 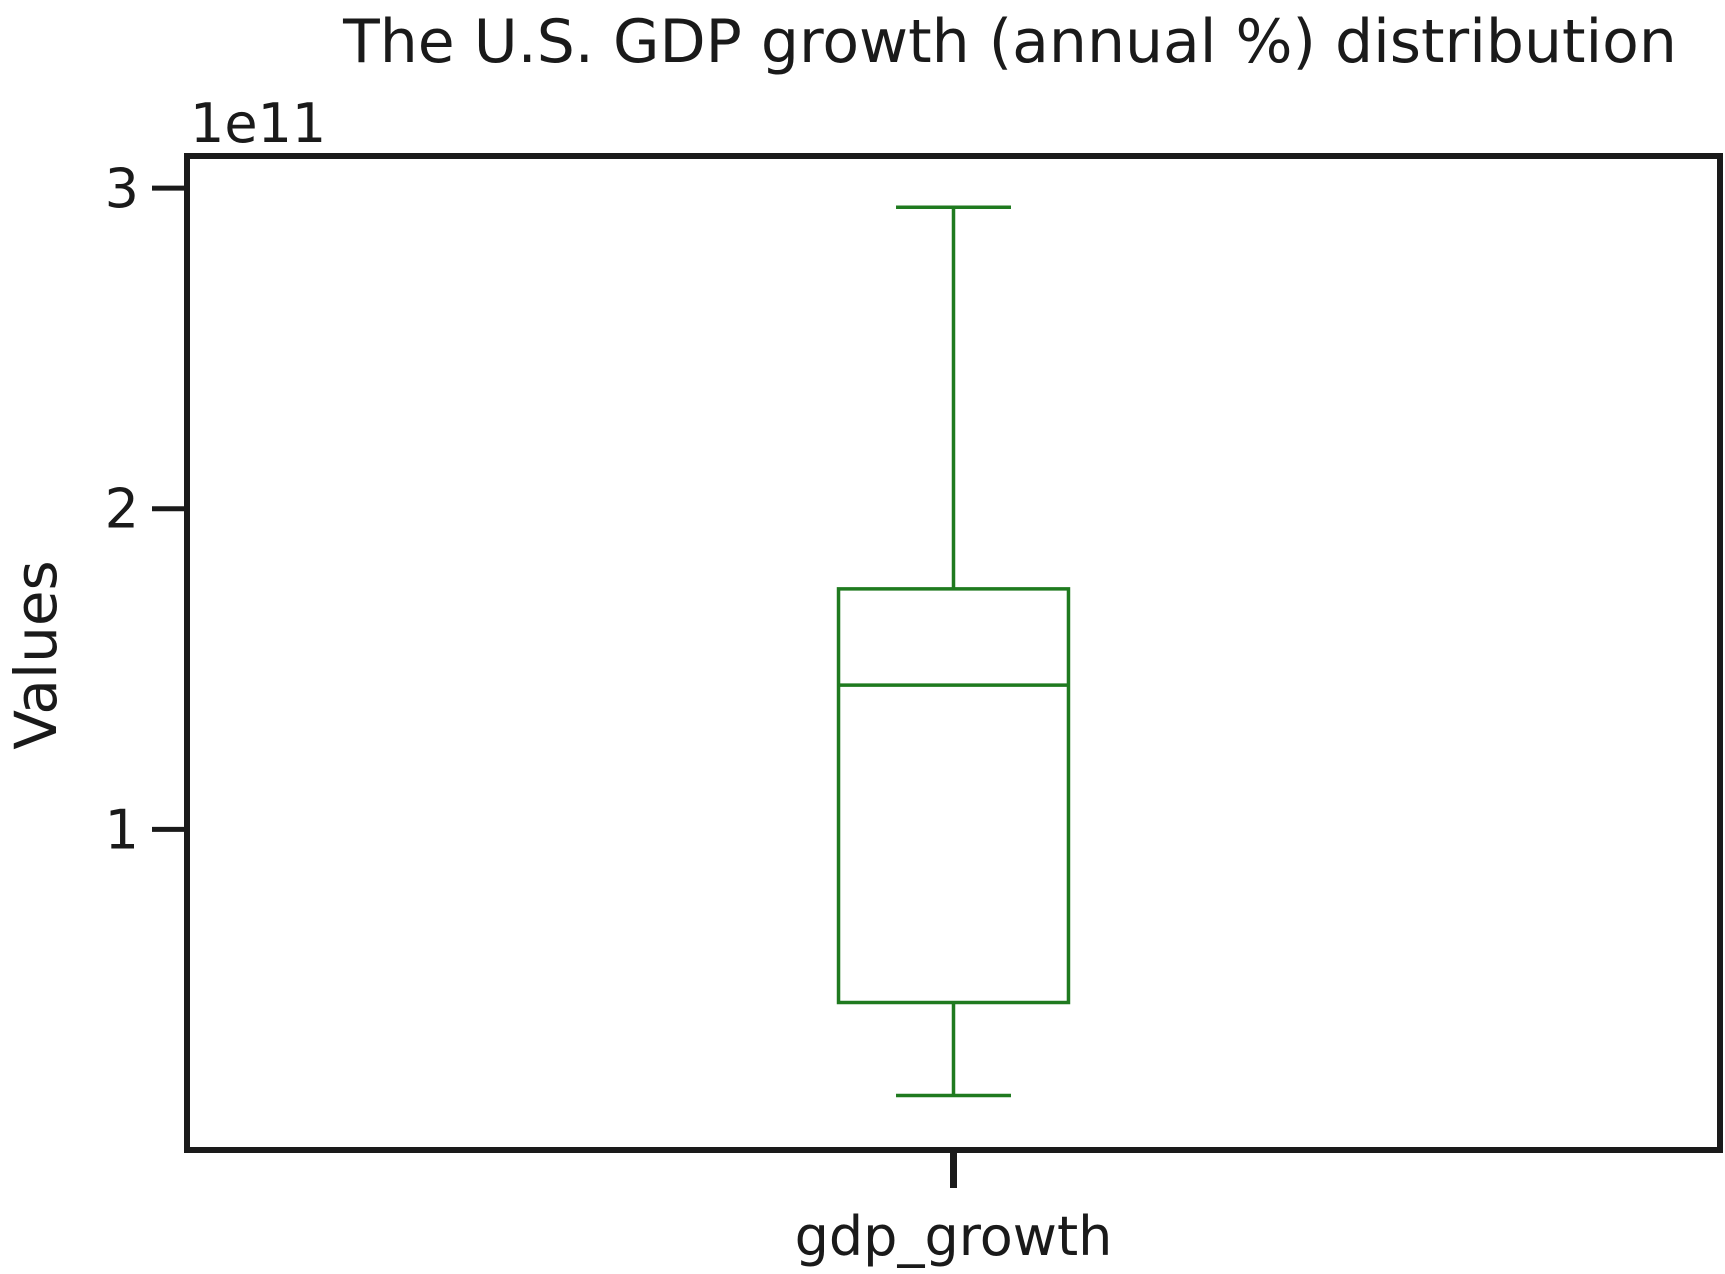 I want to click on y-axis-offset-label: 1e11, so click(x=258, y=123).